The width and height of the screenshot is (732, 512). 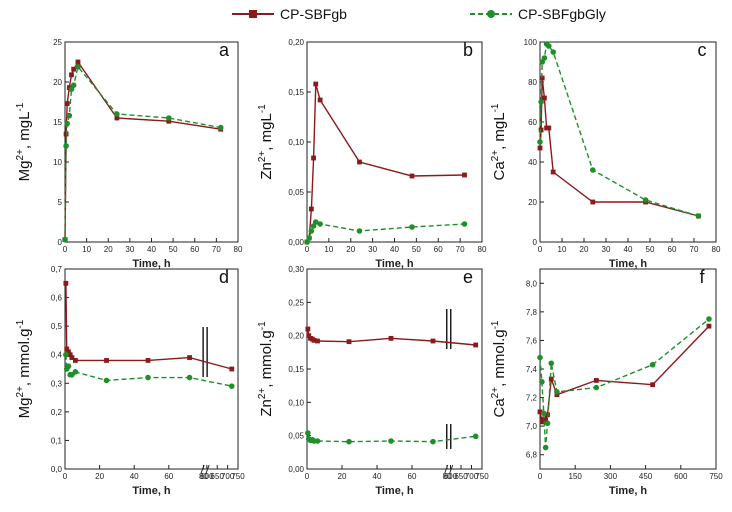 I want to click on y-axis-label: Zn2+, mmol.g-1, so click(x=266, y=369).